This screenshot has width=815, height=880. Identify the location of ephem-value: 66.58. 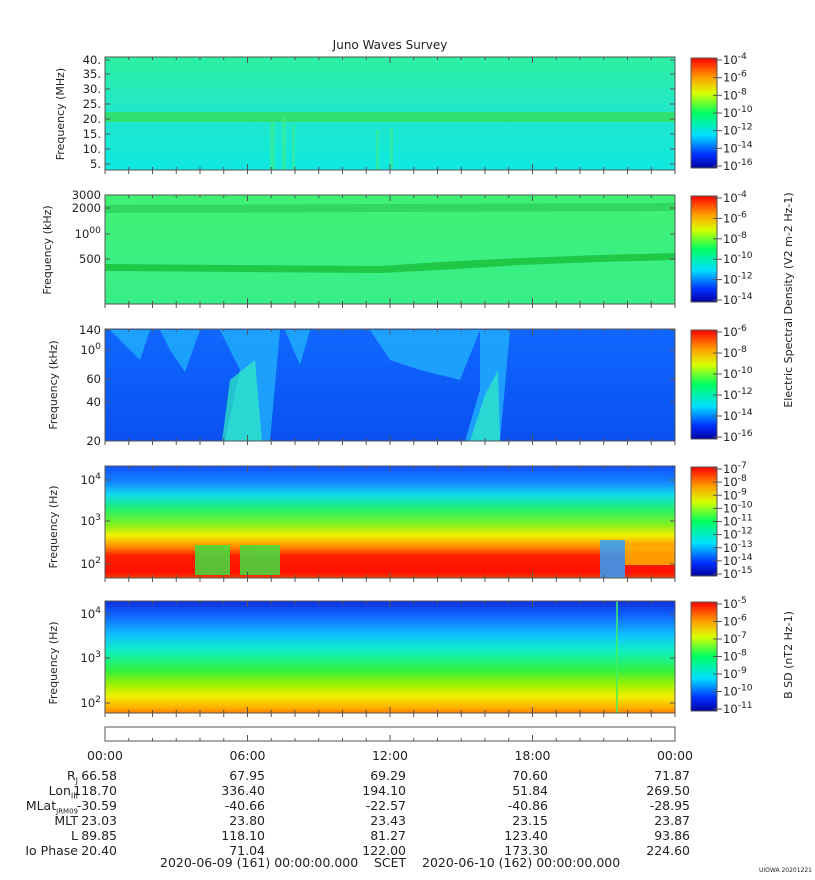
(99, 775).